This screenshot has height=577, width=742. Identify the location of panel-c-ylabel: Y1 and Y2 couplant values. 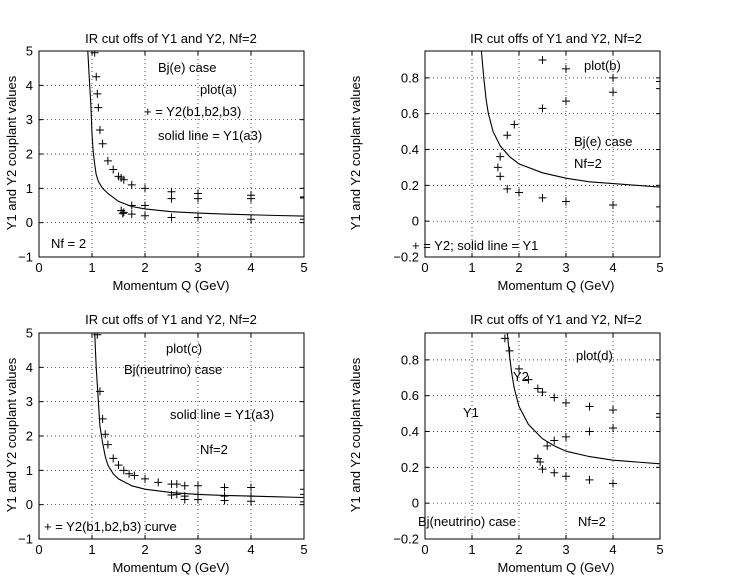
(11, 434).